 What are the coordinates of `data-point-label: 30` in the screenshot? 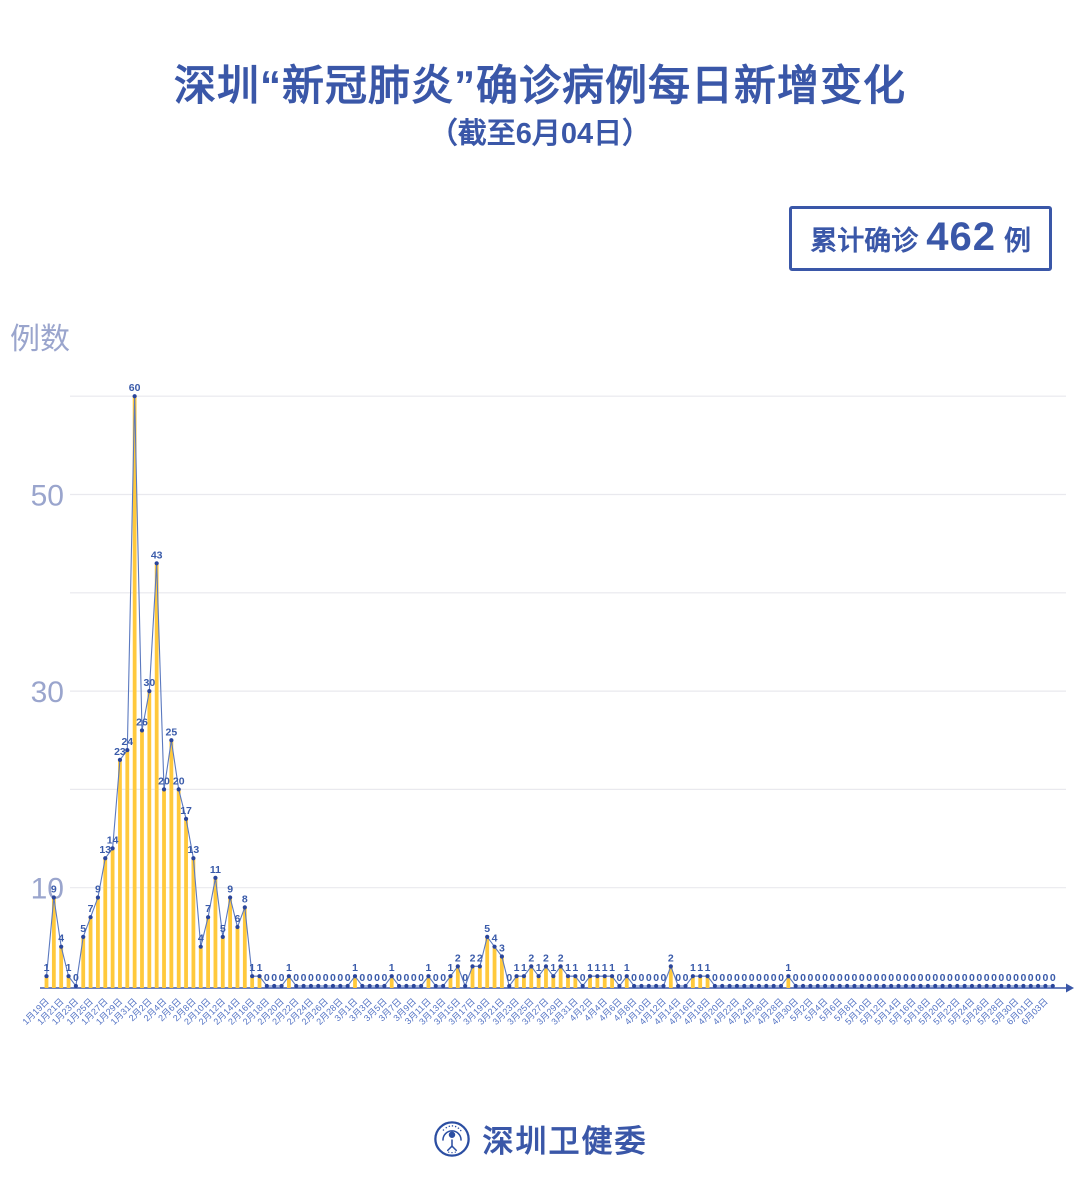 It's located at (149, 683).